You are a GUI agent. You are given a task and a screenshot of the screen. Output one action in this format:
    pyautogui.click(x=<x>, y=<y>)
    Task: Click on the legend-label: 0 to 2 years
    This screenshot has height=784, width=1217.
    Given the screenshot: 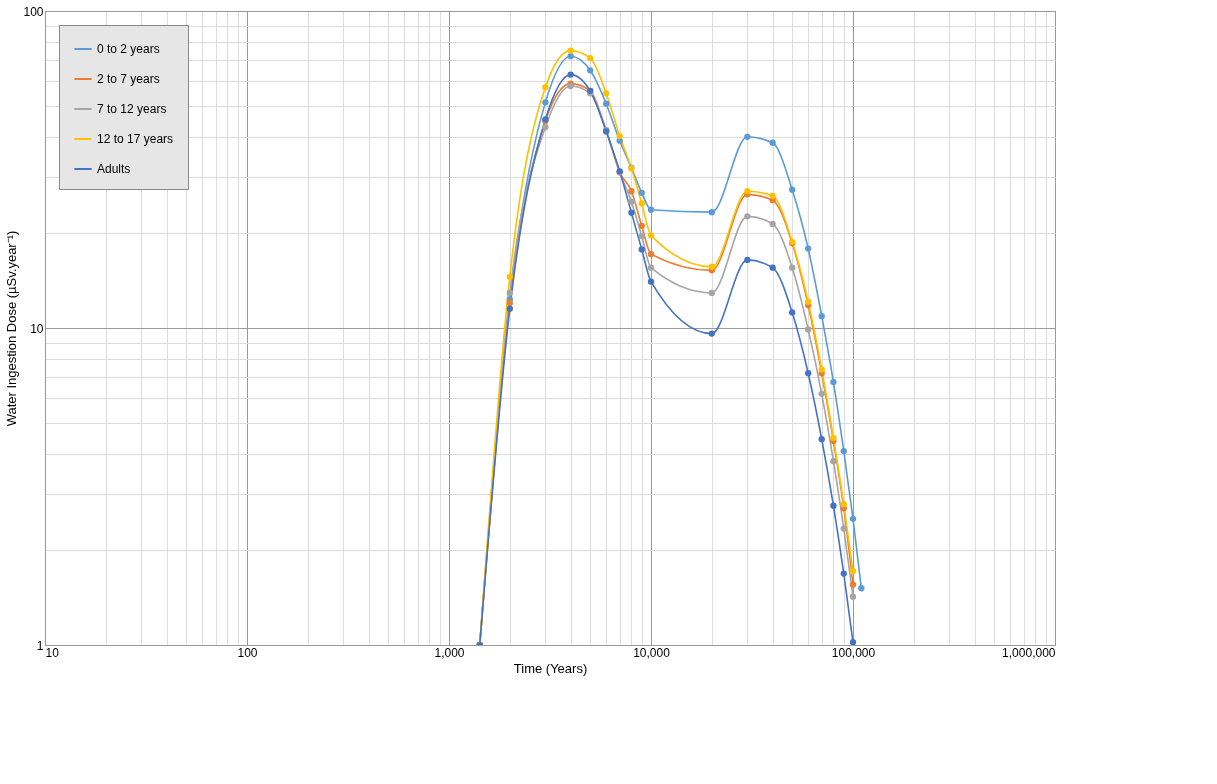 What is the action you would take?
    pyautogui.click(x=128, y=49)
    